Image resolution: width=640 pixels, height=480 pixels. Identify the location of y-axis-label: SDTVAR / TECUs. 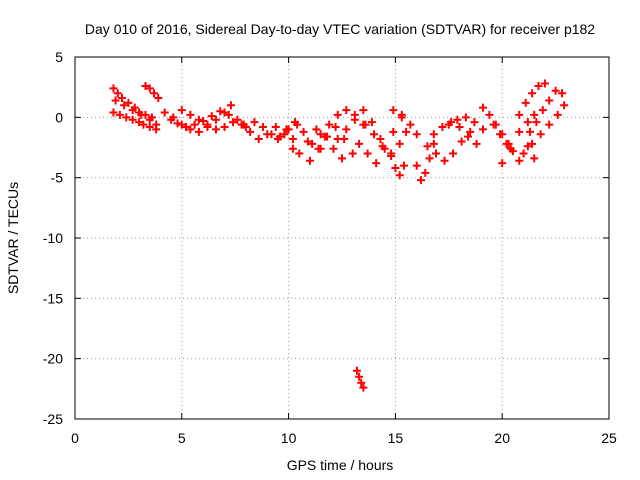
(13, 238).